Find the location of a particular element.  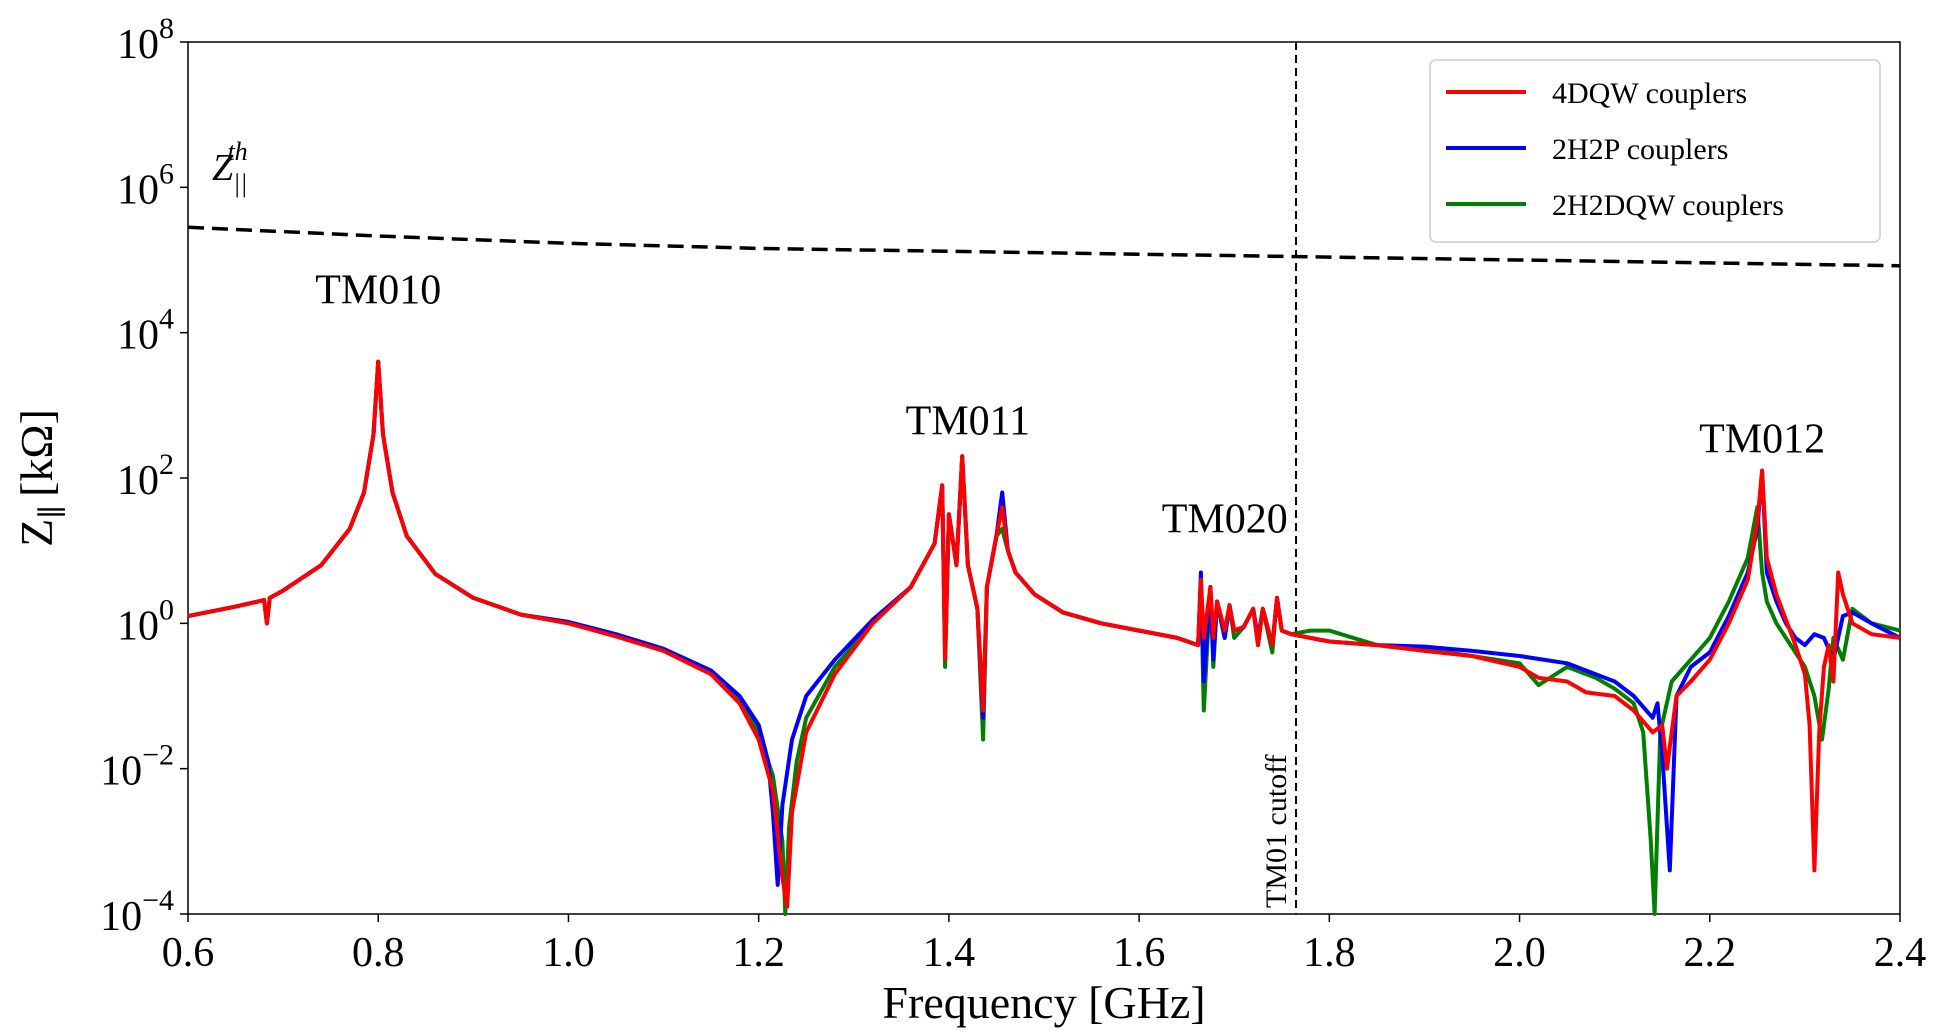

legend-label-2h2dqw: 2H2DQW couplers is located at coordinates (1668, 205).